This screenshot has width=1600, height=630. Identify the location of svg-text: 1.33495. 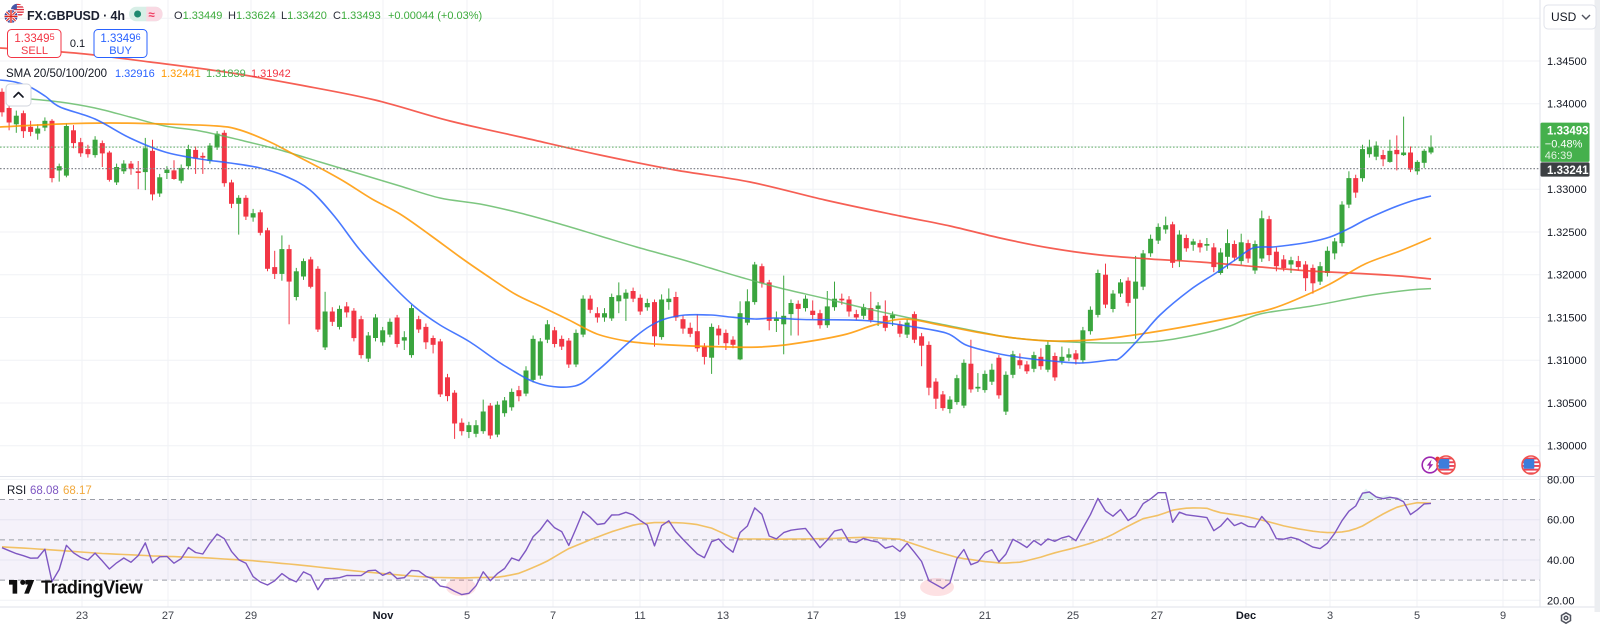
(34, 38).